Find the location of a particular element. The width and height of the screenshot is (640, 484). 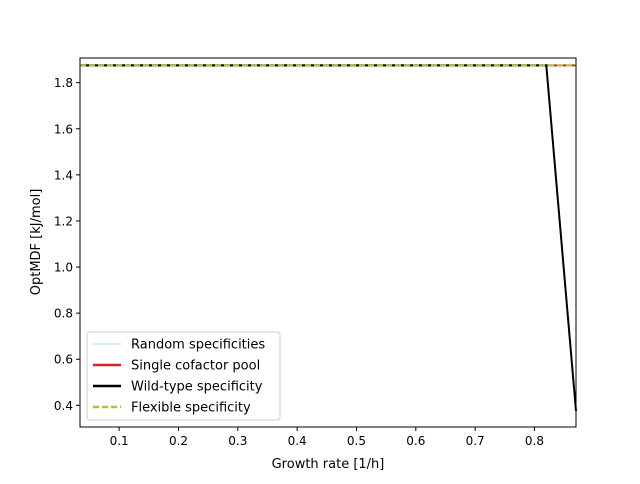

y-tick-label: 1.6 is located at coordinates (63, 129).